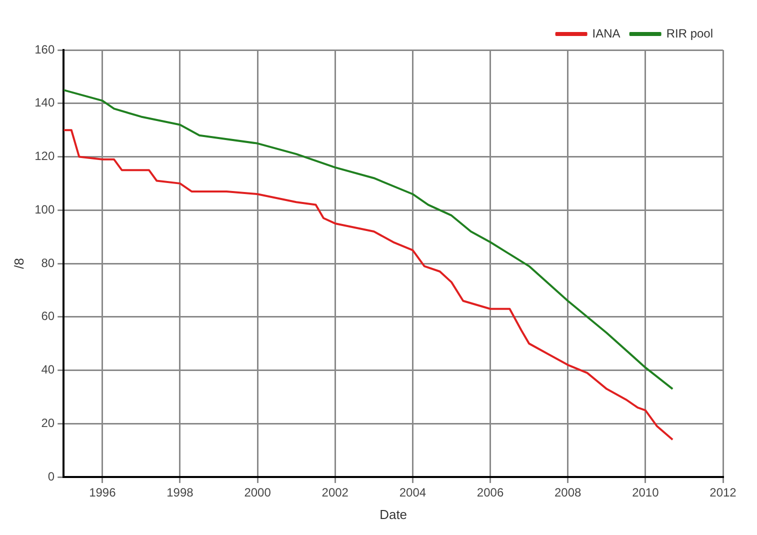  What do you see at coordinates (412, 493) in the screenshot?
I see `x-tick-label: 2004` at bounding box center [412, 493].